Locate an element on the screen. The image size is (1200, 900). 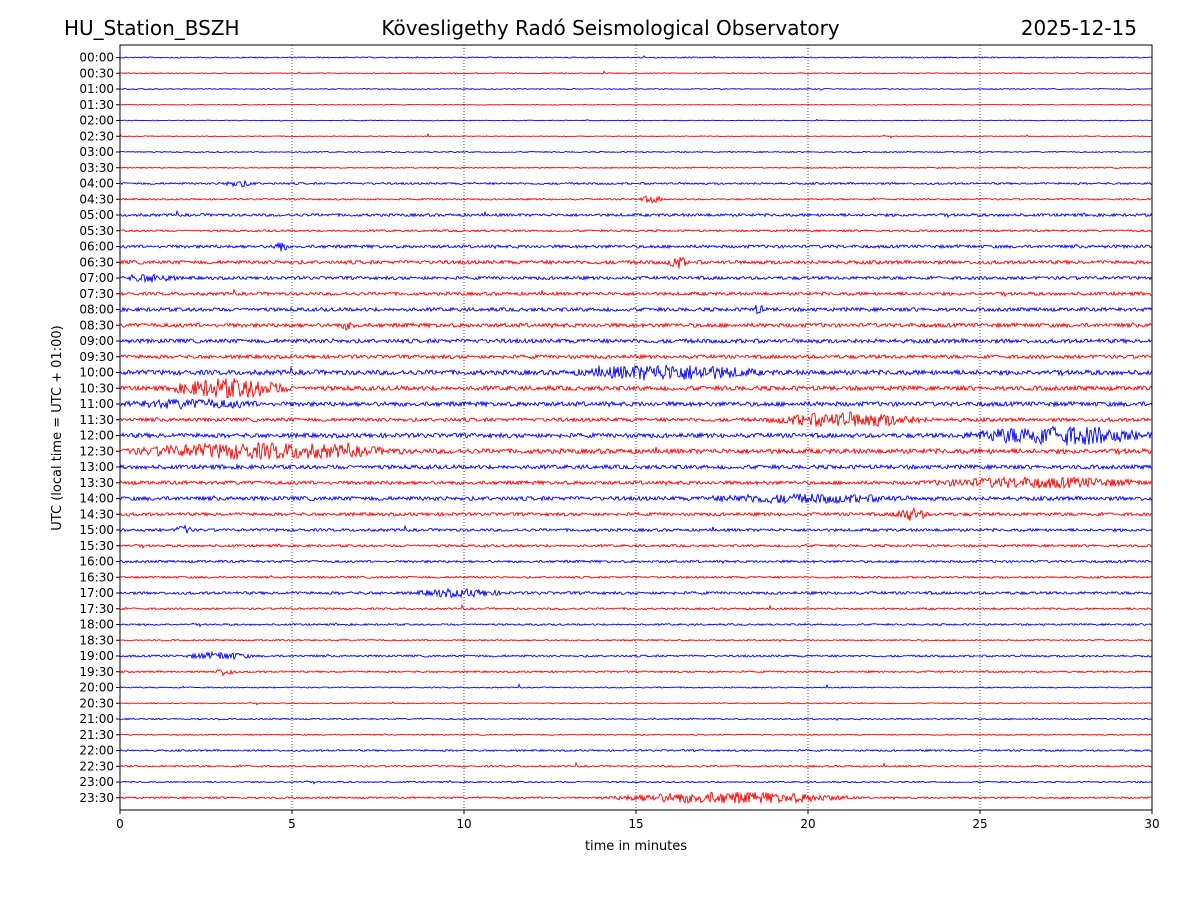
y-tick-label: 22:00 is located at coordinates (96, 751).